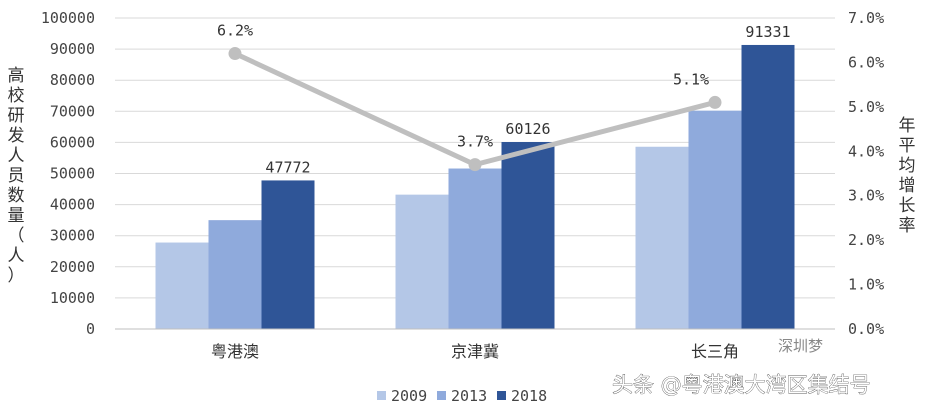 The height and width of the screenshot is (411, 925). What do you see at coordinates (90, 329) in the screenshot?
I see `left-tick-label: 0` at bounding box center [90, 329].